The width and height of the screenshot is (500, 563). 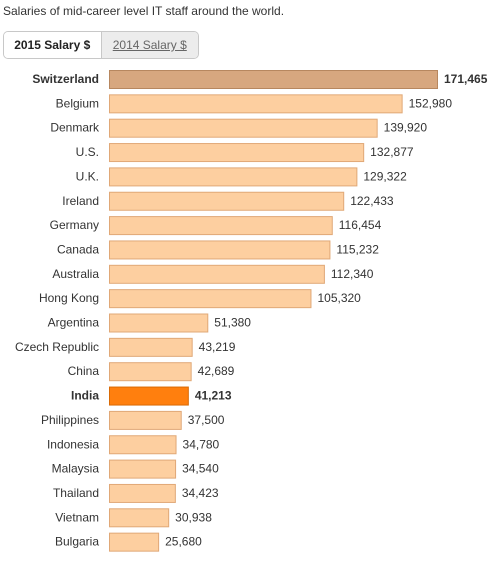 What do you see at coordinates (200, 493) in the screenshot?
I see `value-label-thailand: 34,423` at bounding box center [200, 493].